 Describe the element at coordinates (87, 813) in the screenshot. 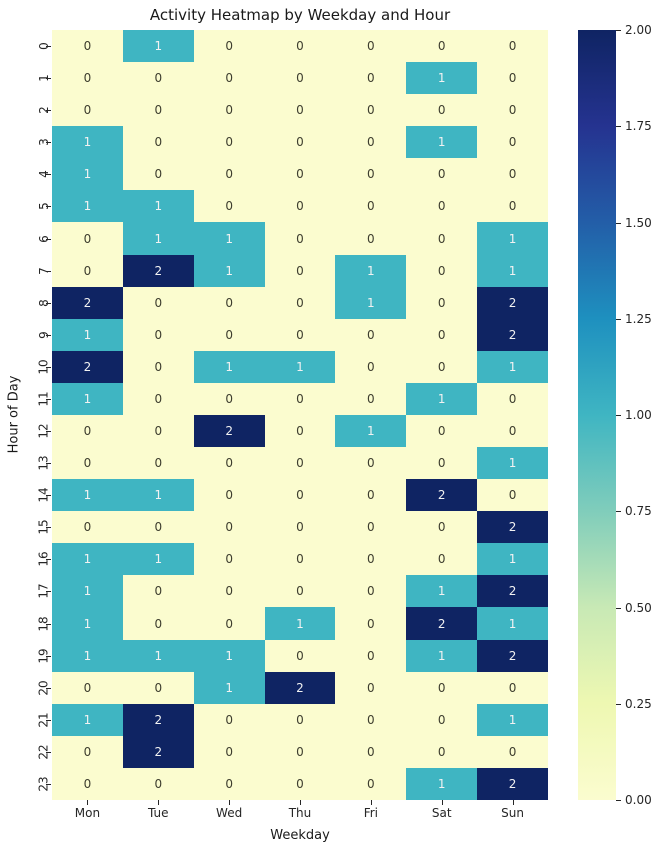

I see `x-tick-label: Mon` at that location.